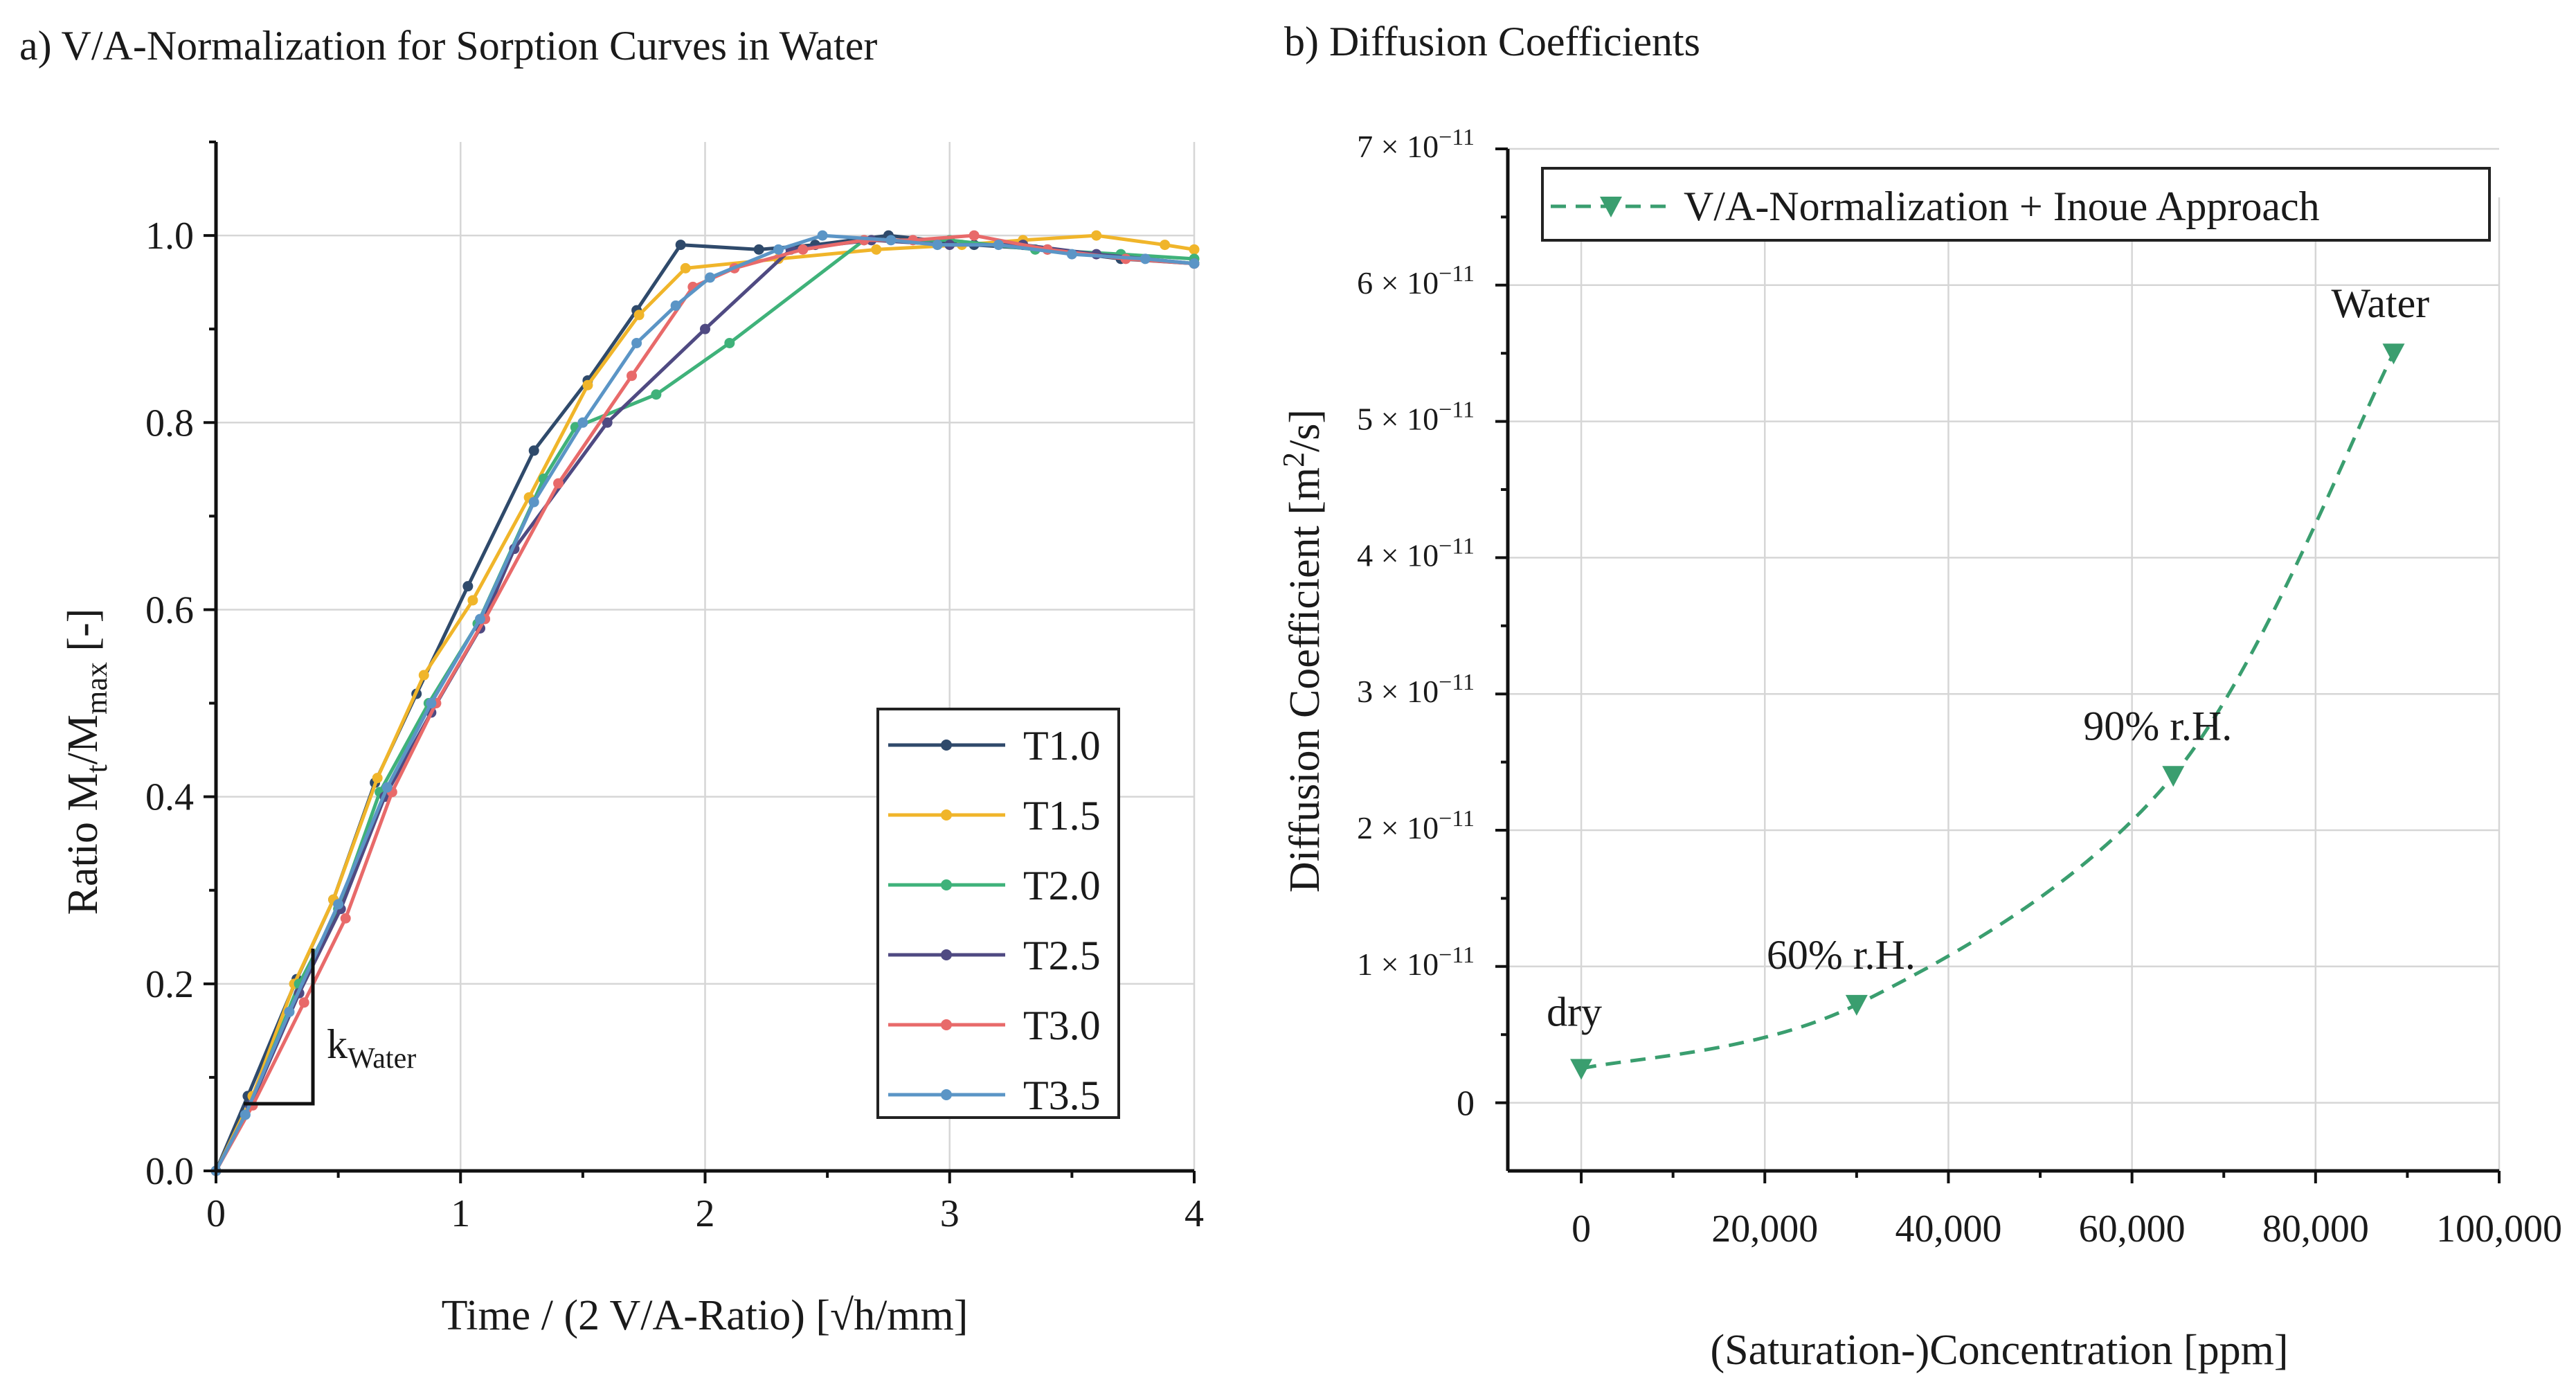 This screenshot has height=1398, width=2576. Describe the element at coordinates (1062, 955) in the screenshot. I see `legend-label: T2.5` at that location.